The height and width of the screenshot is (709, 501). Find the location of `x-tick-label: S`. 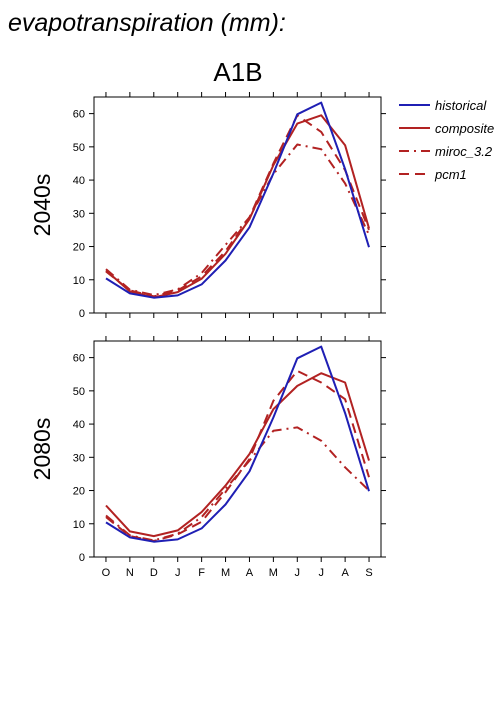

x-tick-label: S is located at coordinates (368, 573).